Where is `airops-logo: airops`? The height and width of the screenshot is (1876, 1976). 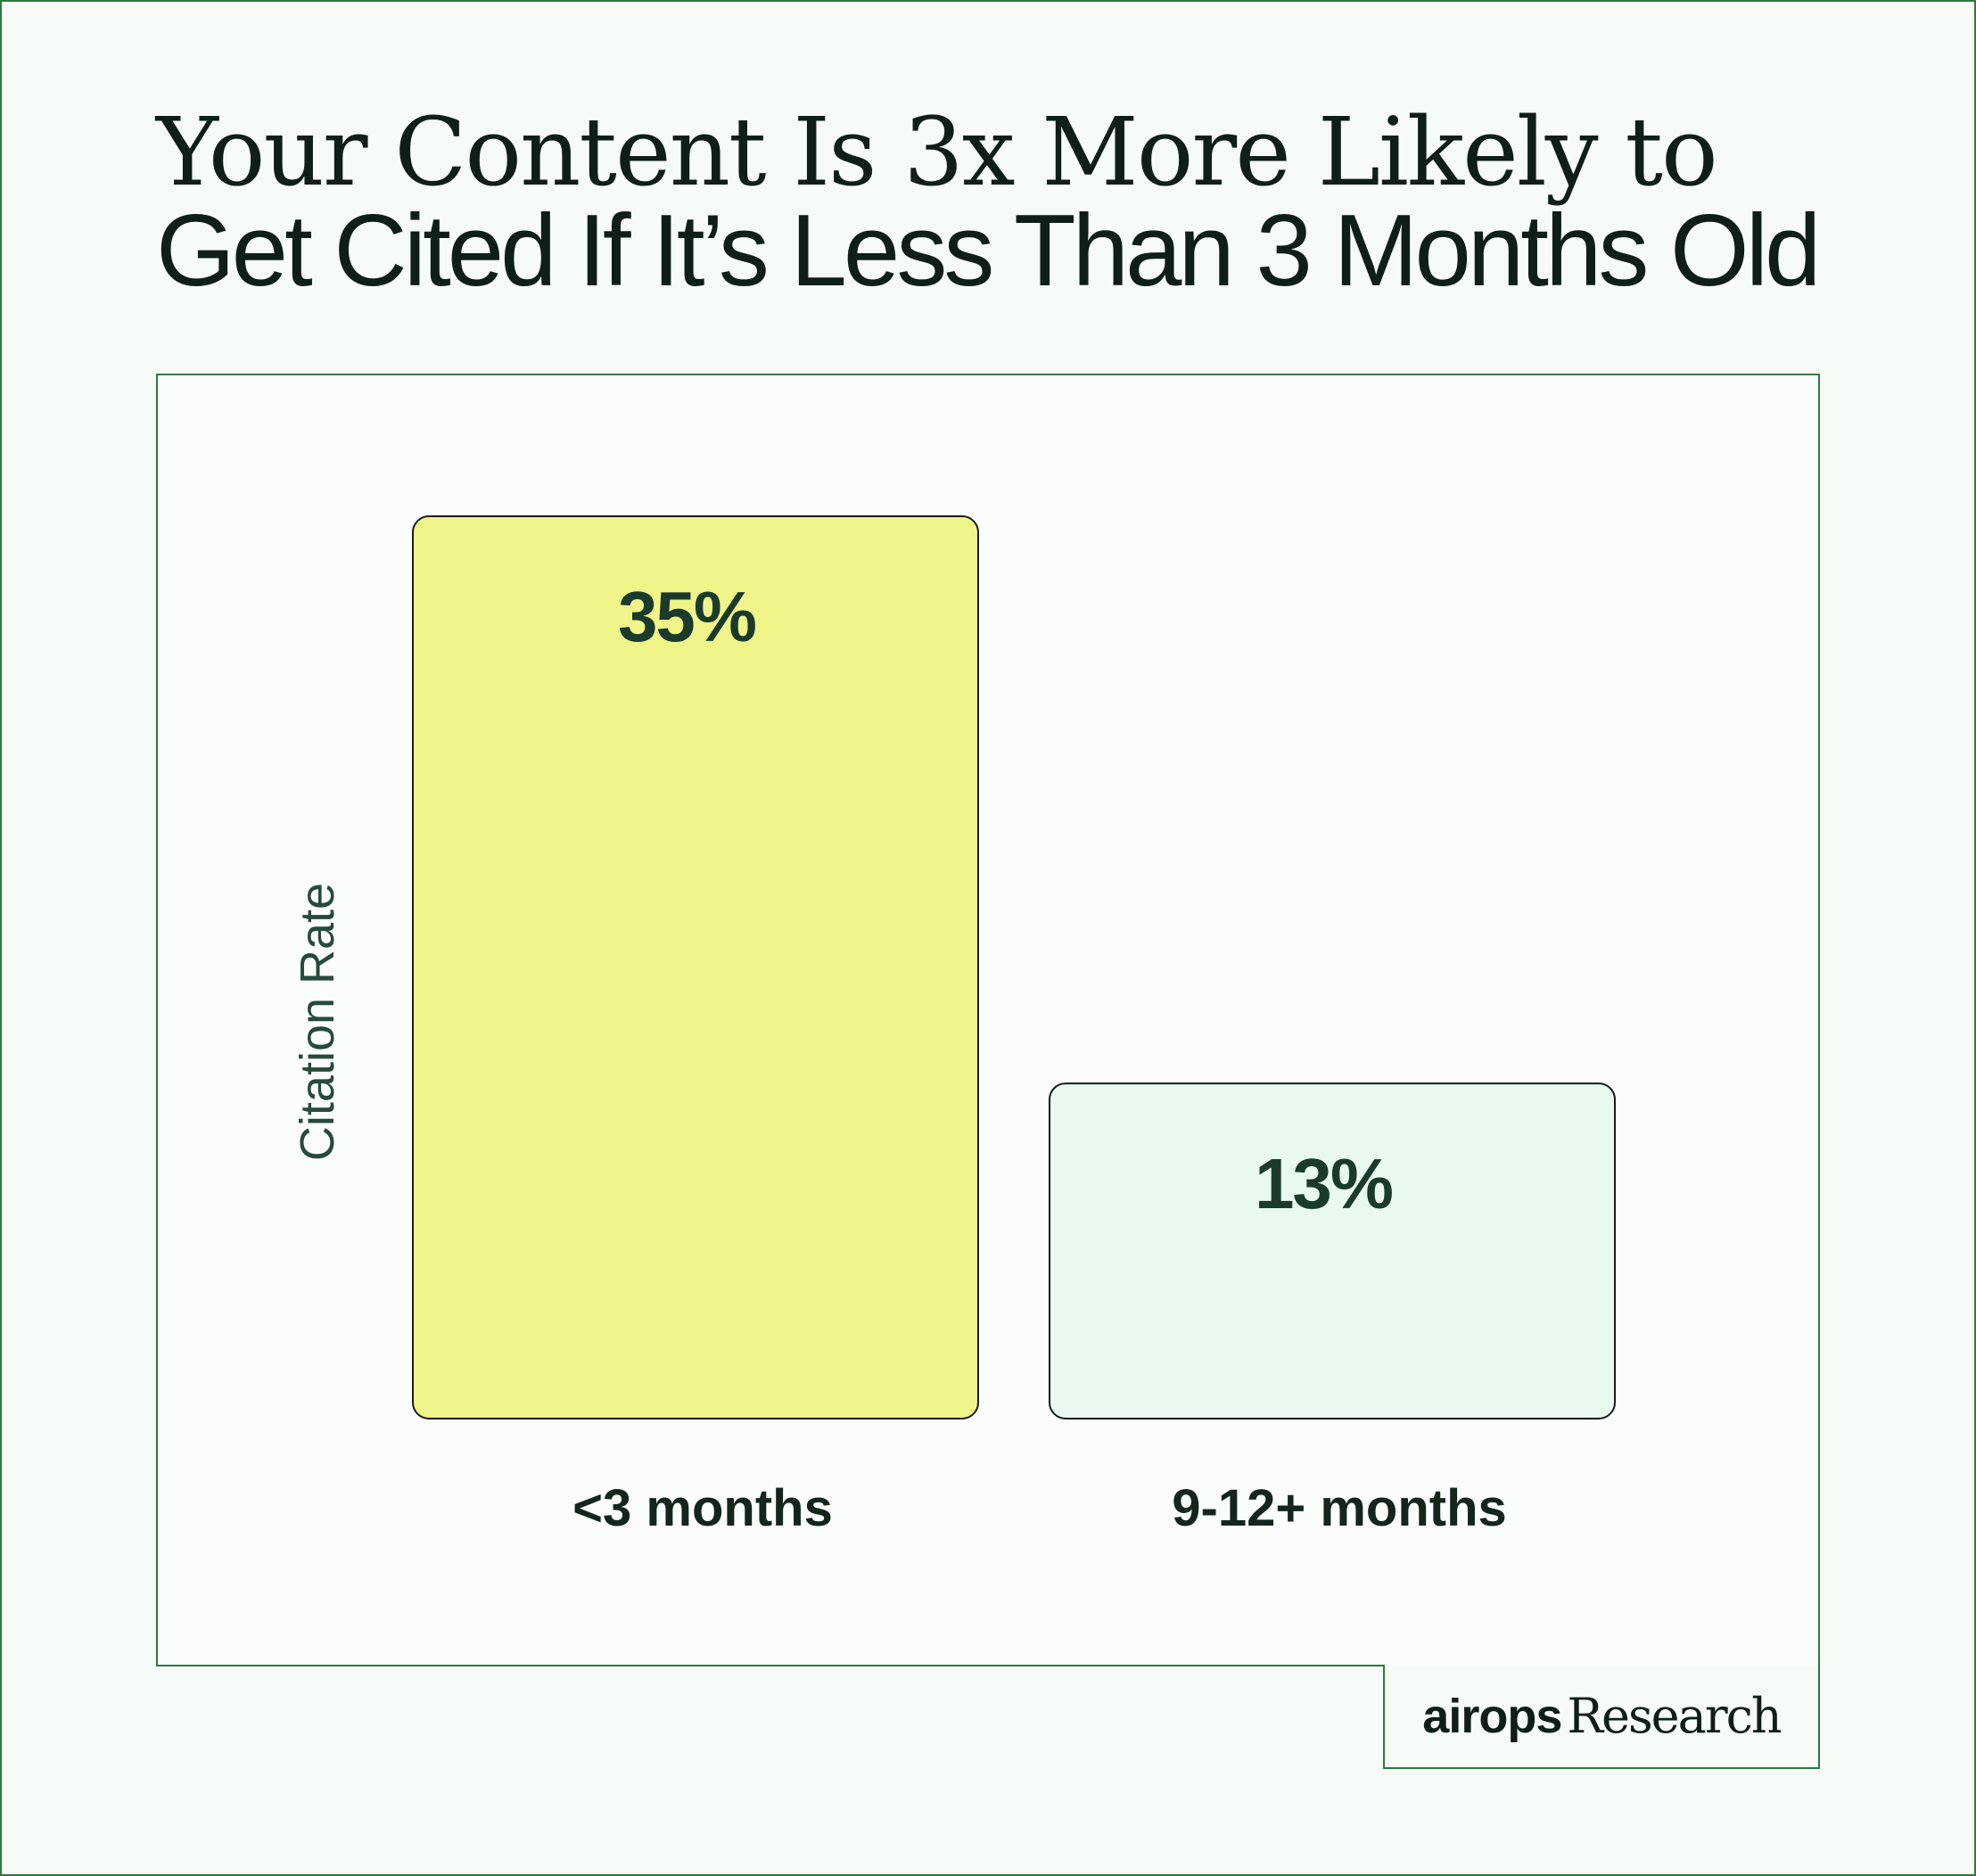 airops-logo: airops is located at coordinates (1492, 1716).